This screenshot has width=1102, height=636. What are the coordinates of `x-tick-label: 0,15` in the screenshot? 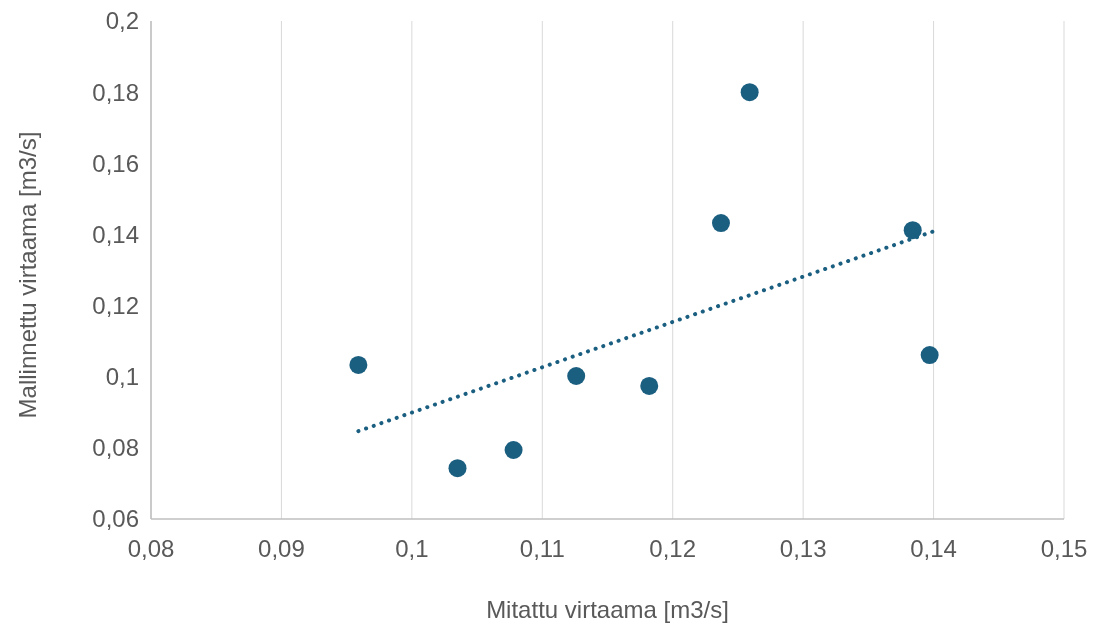 It's located at (1064, 548).